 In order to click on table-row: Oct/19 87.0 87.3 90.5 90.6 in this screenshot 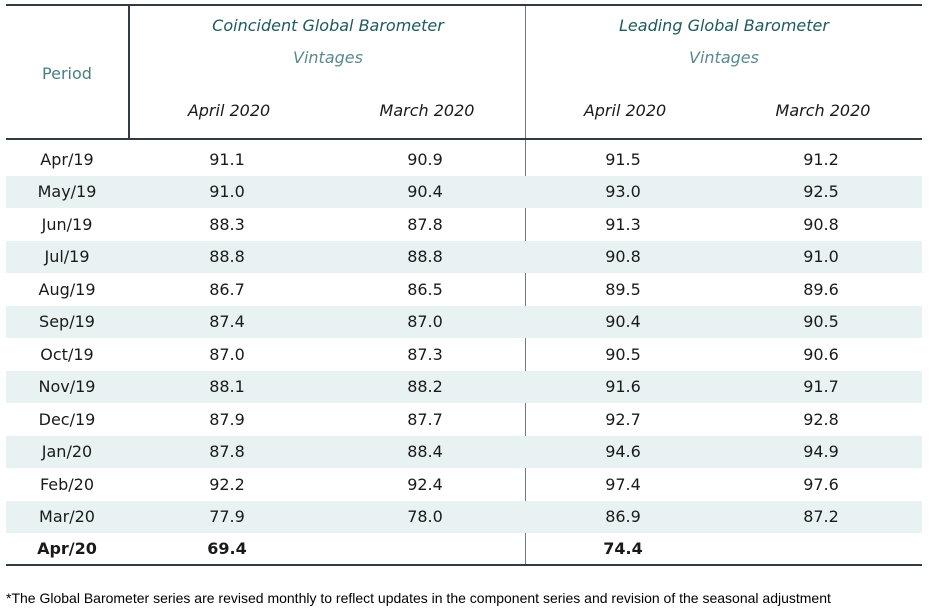, I will do `click(464, 354)`.